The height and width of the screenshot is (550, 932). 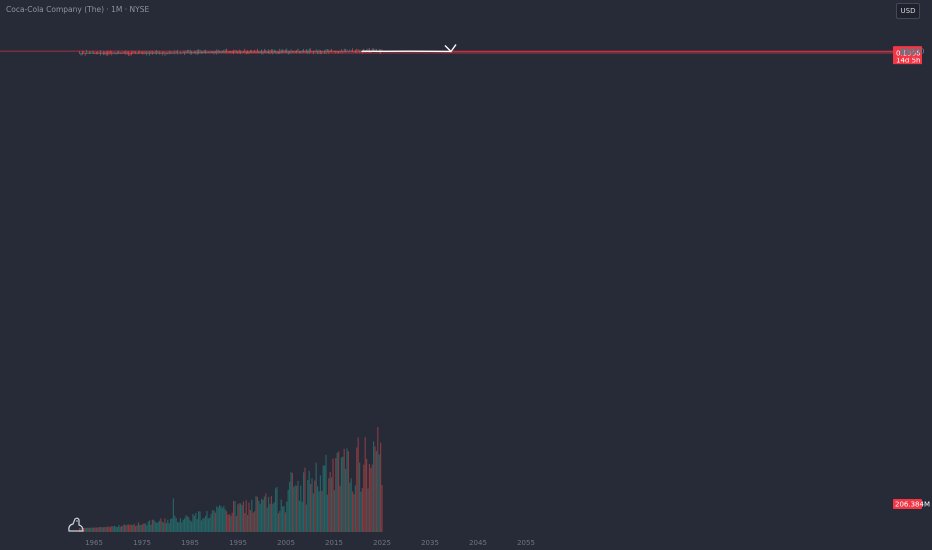 I want to click on time-axis: 1965 1975 1985 1995 2005 2015 2025 2035 2045 2055, so click(x=310, y=543).